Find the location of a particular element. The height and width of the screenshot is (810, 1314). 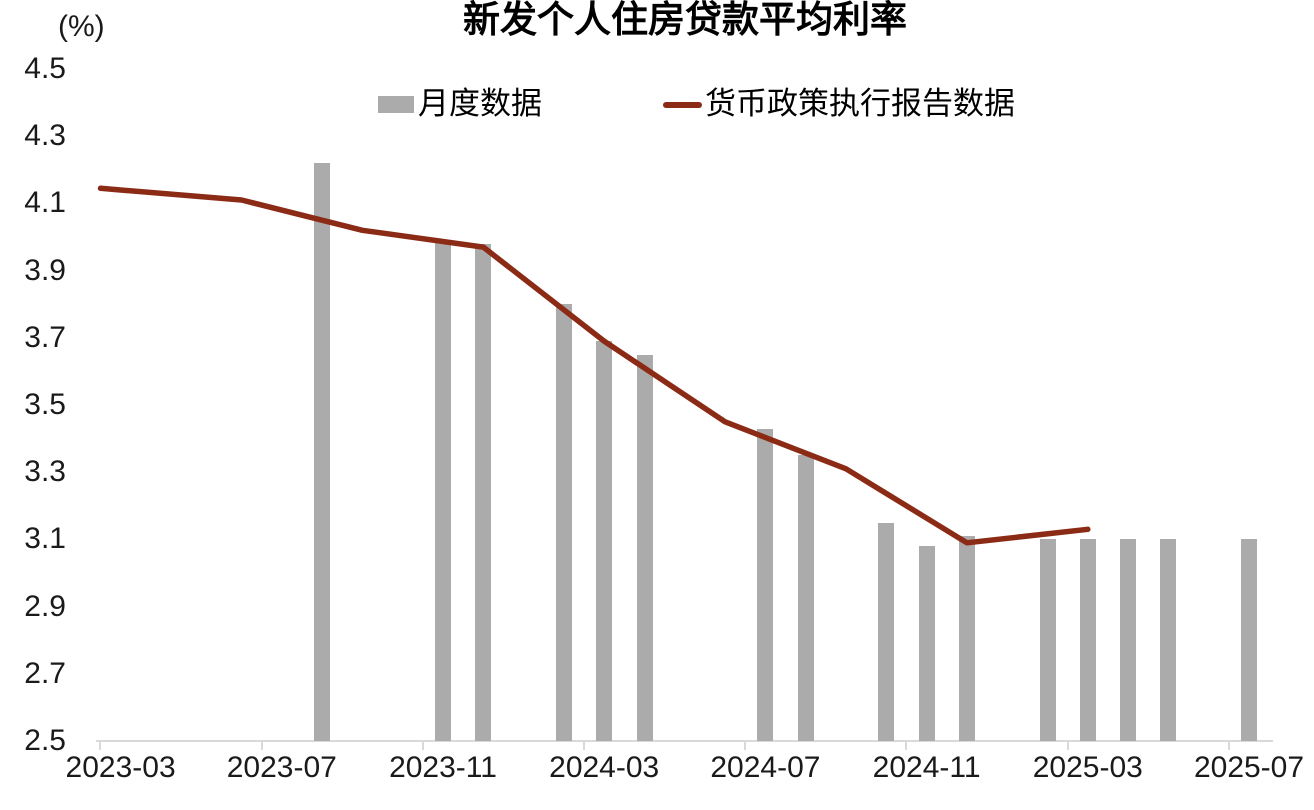

y-axis-unit-label: (%) is located at coordinates (81, 26).